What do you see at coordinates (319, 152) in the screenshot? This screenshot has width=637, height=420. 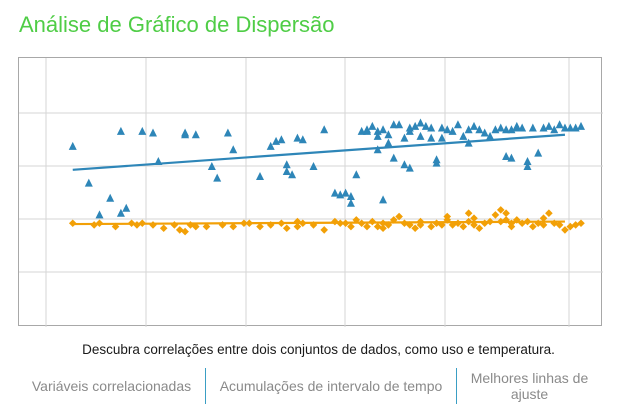 I see `trendline-triangle` at bounding box center [319, 152].